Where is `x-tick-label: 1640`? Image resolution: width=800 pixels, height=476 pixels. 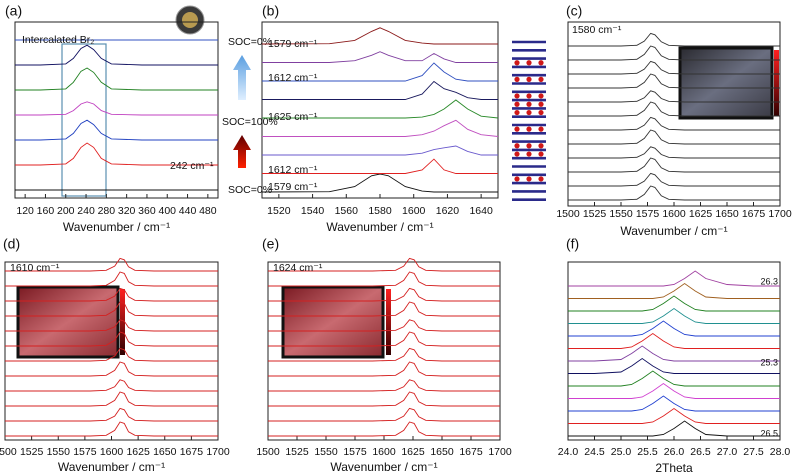 x-tick-label: 1640 is located at coordinates (481, 211).